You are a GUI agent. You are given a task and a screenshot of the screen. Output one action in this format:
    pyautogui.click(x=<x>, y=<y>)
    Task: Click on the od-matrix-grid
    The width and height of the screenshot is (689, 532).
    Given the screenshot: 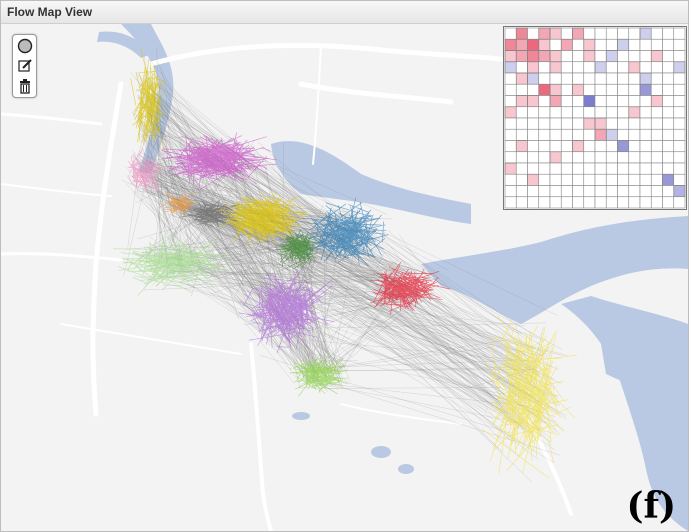 What is the action you would take?
    pyautogui.click(x=595, y=118)
    